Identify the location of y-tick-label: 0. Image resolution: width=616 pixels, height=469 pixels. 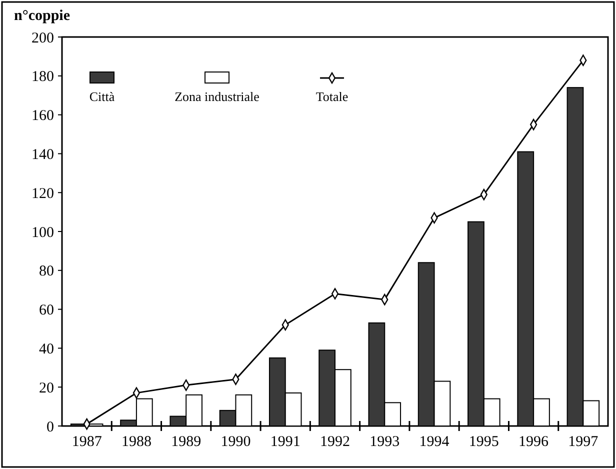
(50, 427).